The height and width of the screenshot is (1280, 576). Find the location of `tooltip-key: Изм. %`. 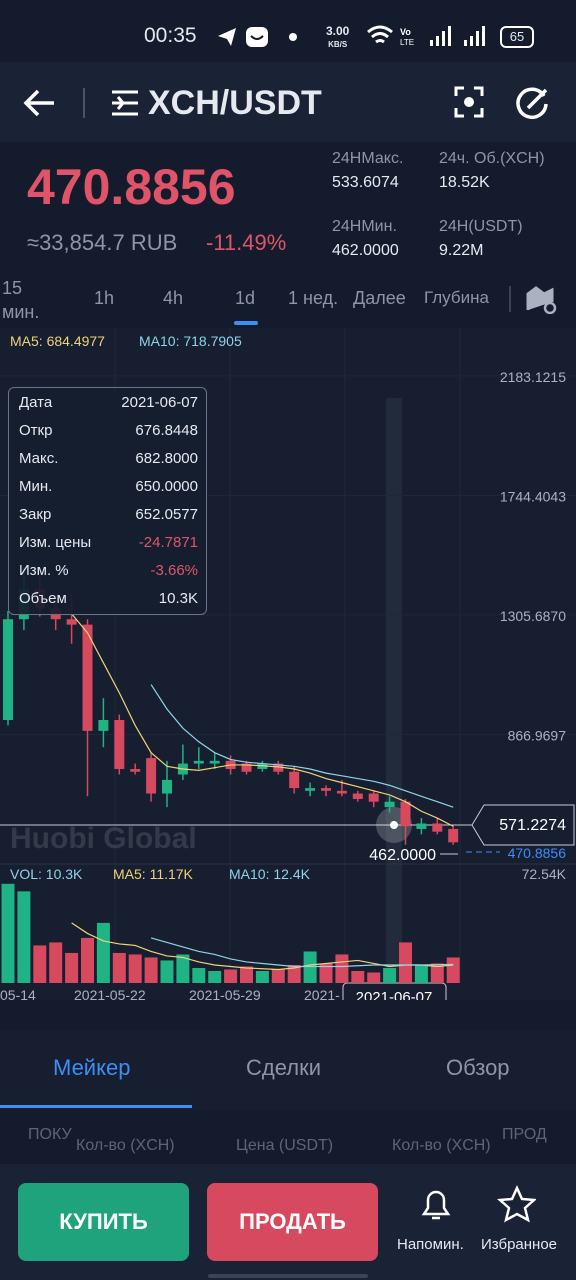

tooltip-key: Изм. % is located at coordinates (44, 570).